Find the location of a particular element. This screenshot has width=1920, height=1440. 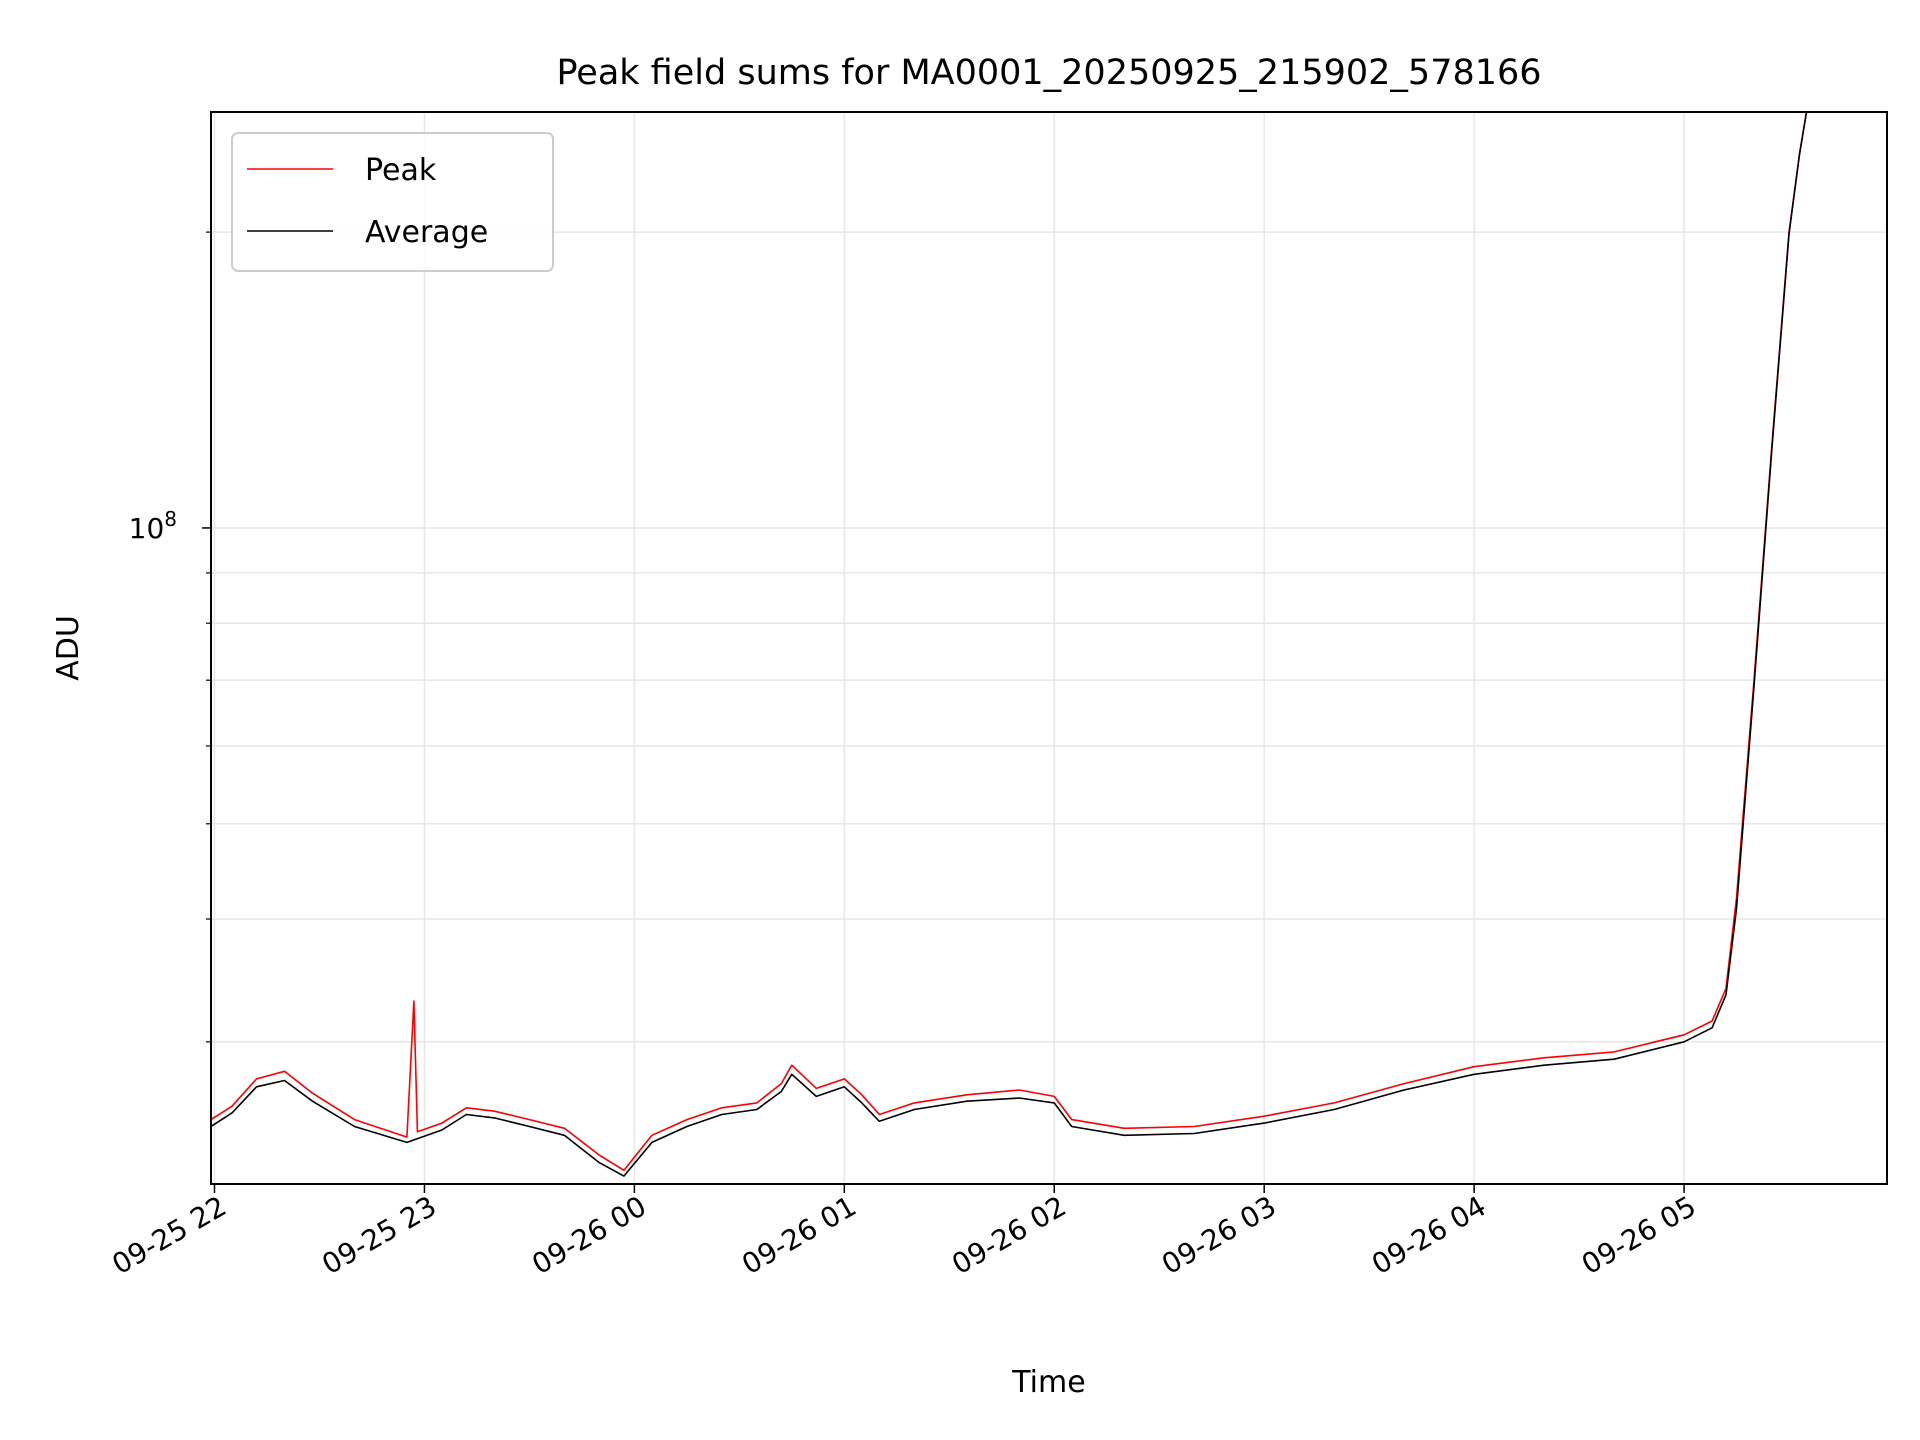

legend-label-peak: Peak is located at coordinates (401, 170).